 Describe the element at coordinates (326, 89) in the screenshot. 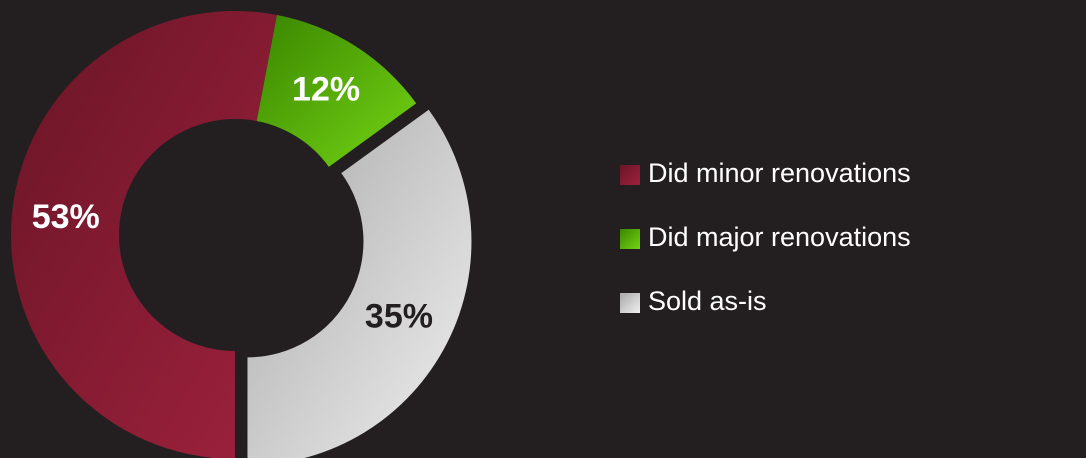

I see `value-label: 12%` at that location.